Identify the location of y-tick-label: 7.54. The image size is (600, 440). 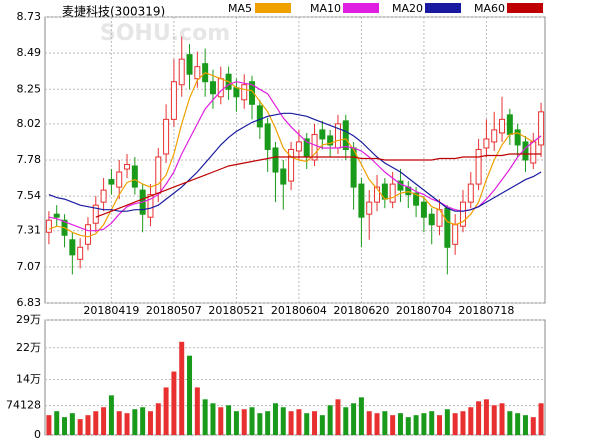
(29, 195).